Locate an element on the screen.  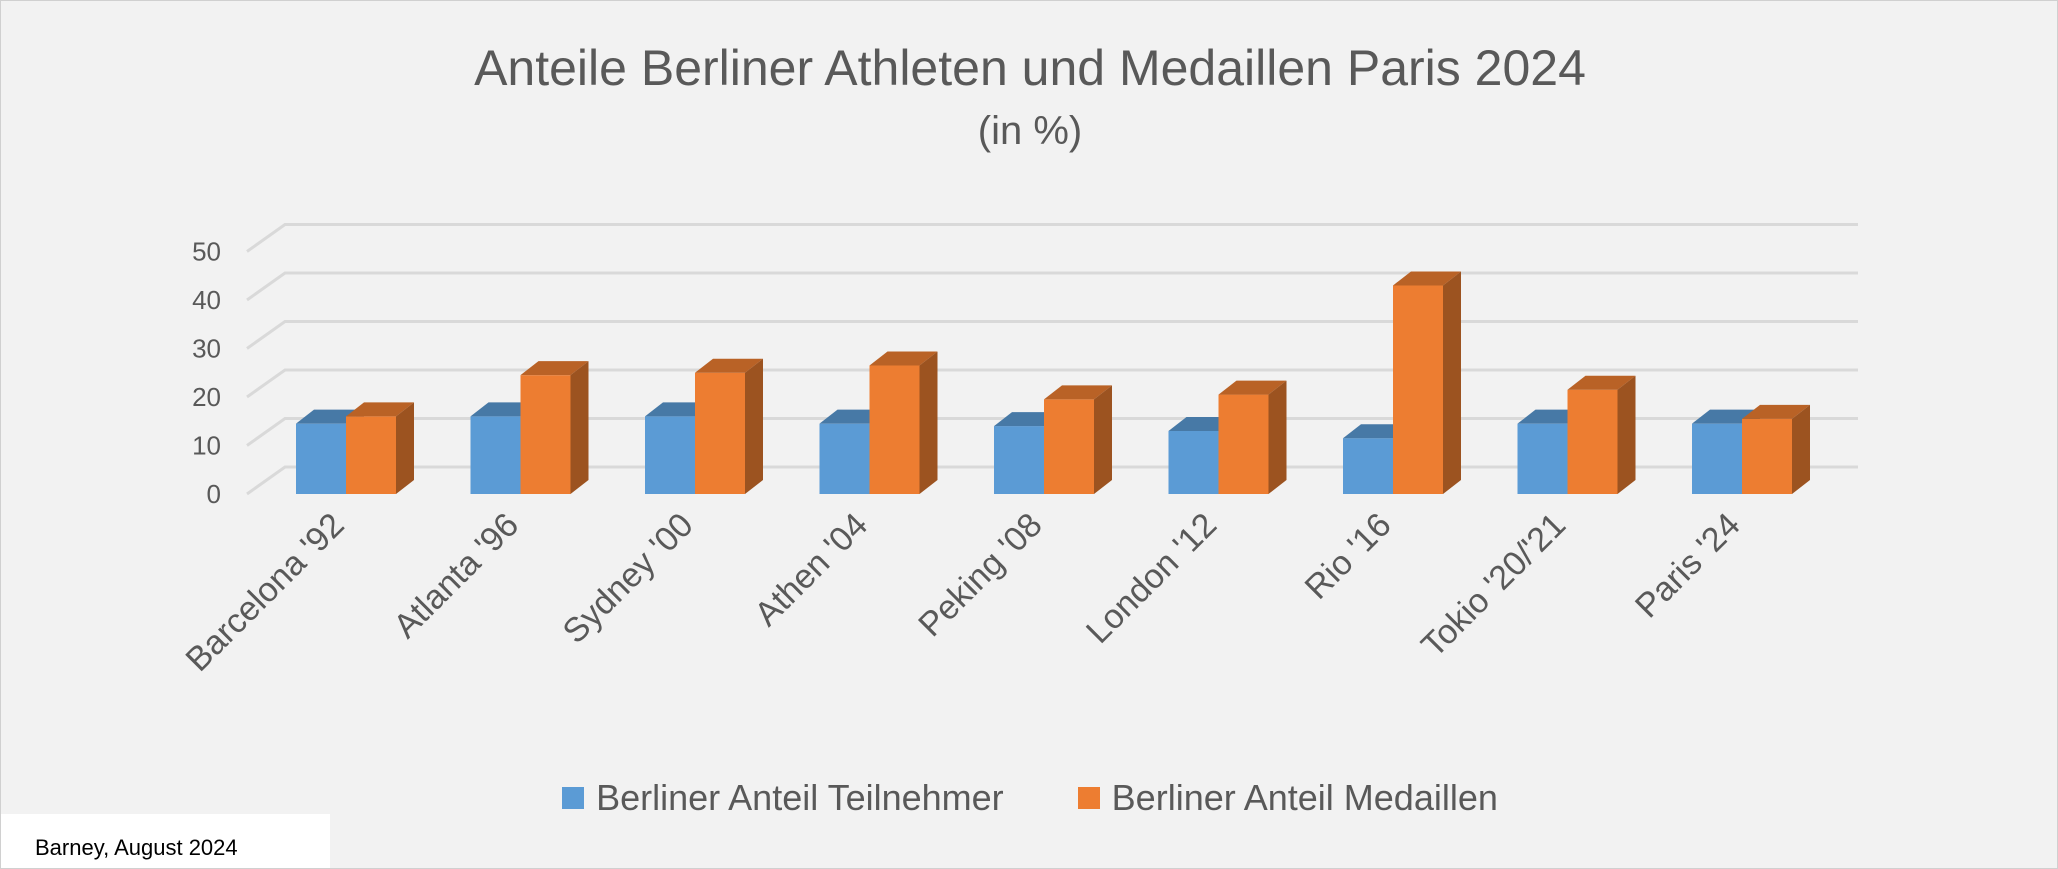
legend-swatch-teilnehmer is located at coordinates (573, 798).